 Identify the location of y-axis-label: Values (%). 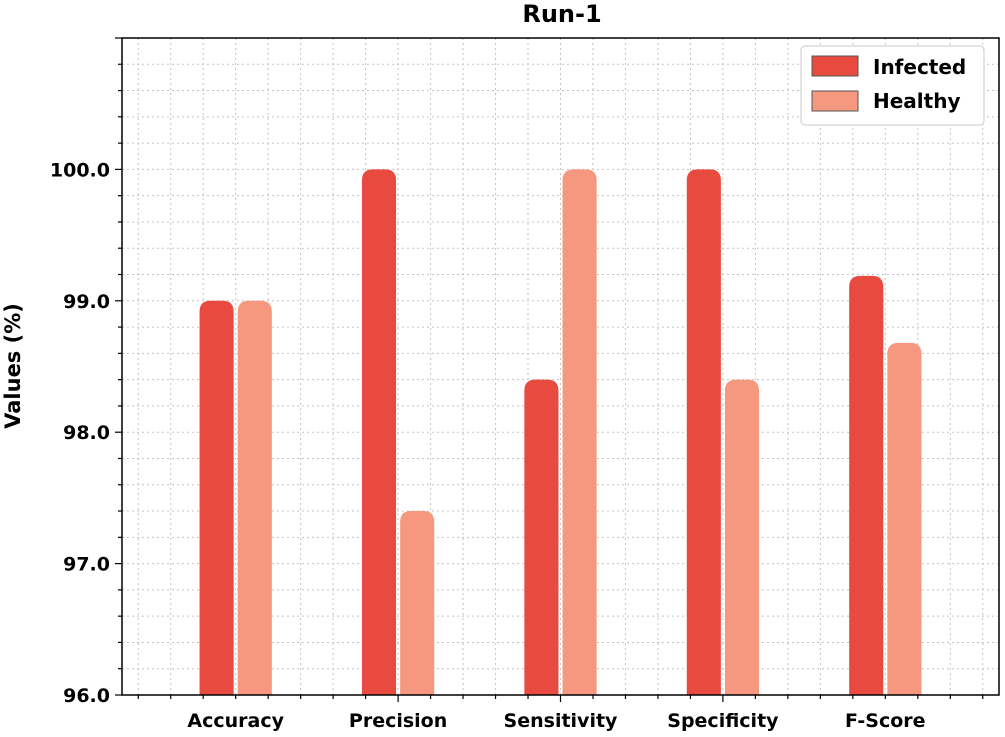
(13, 366).